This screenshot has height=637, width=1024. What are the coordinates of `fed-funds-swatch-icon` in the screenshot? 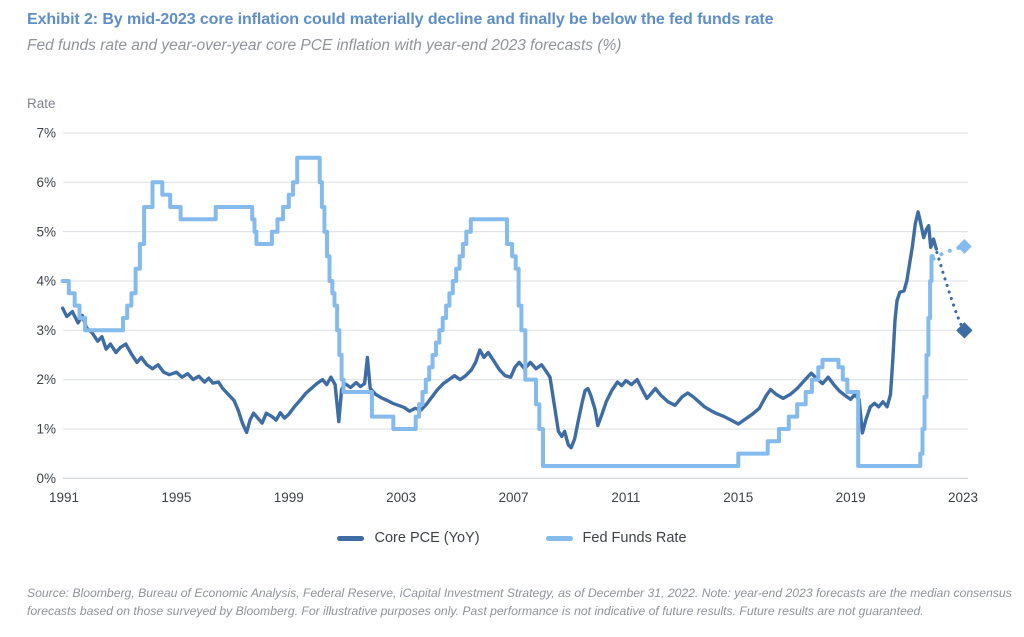 It's located at (559, 538).